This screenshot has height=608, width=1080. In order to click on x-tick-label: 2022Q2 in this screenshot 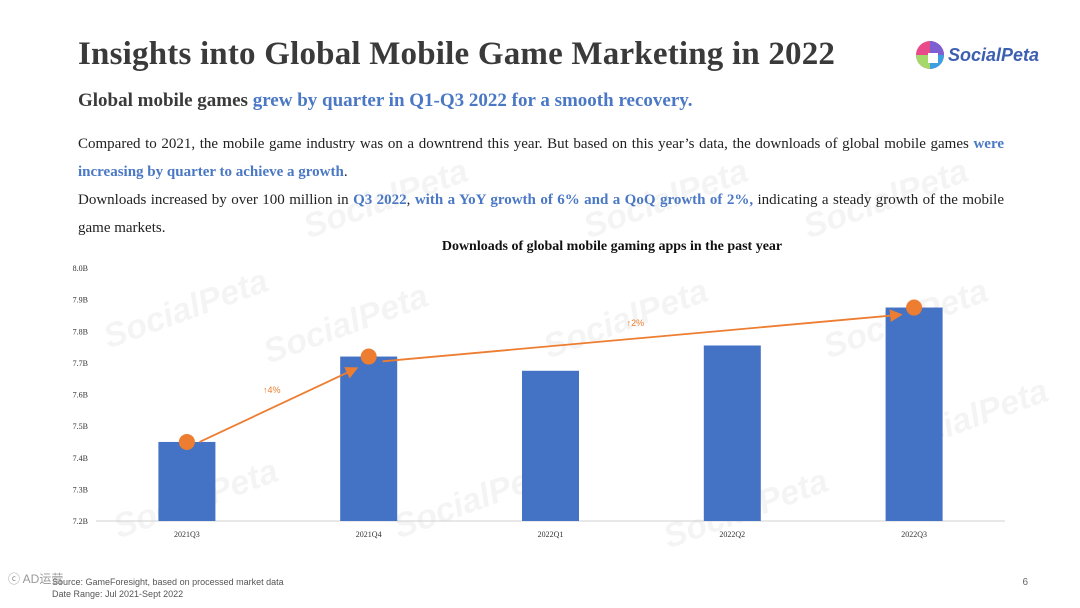, I will do `click(732, 534)`.